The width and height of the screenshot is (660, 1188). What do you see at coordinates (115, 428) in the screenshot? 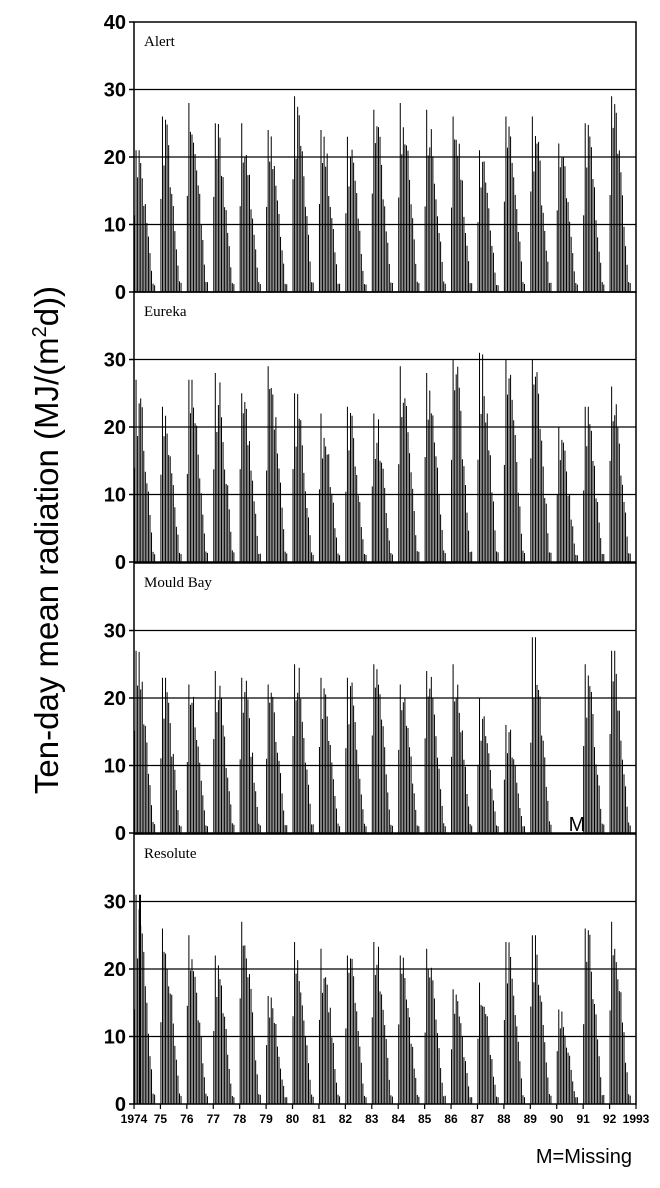
I see `y-tick-label: 20` at bounding box center [115, 428].